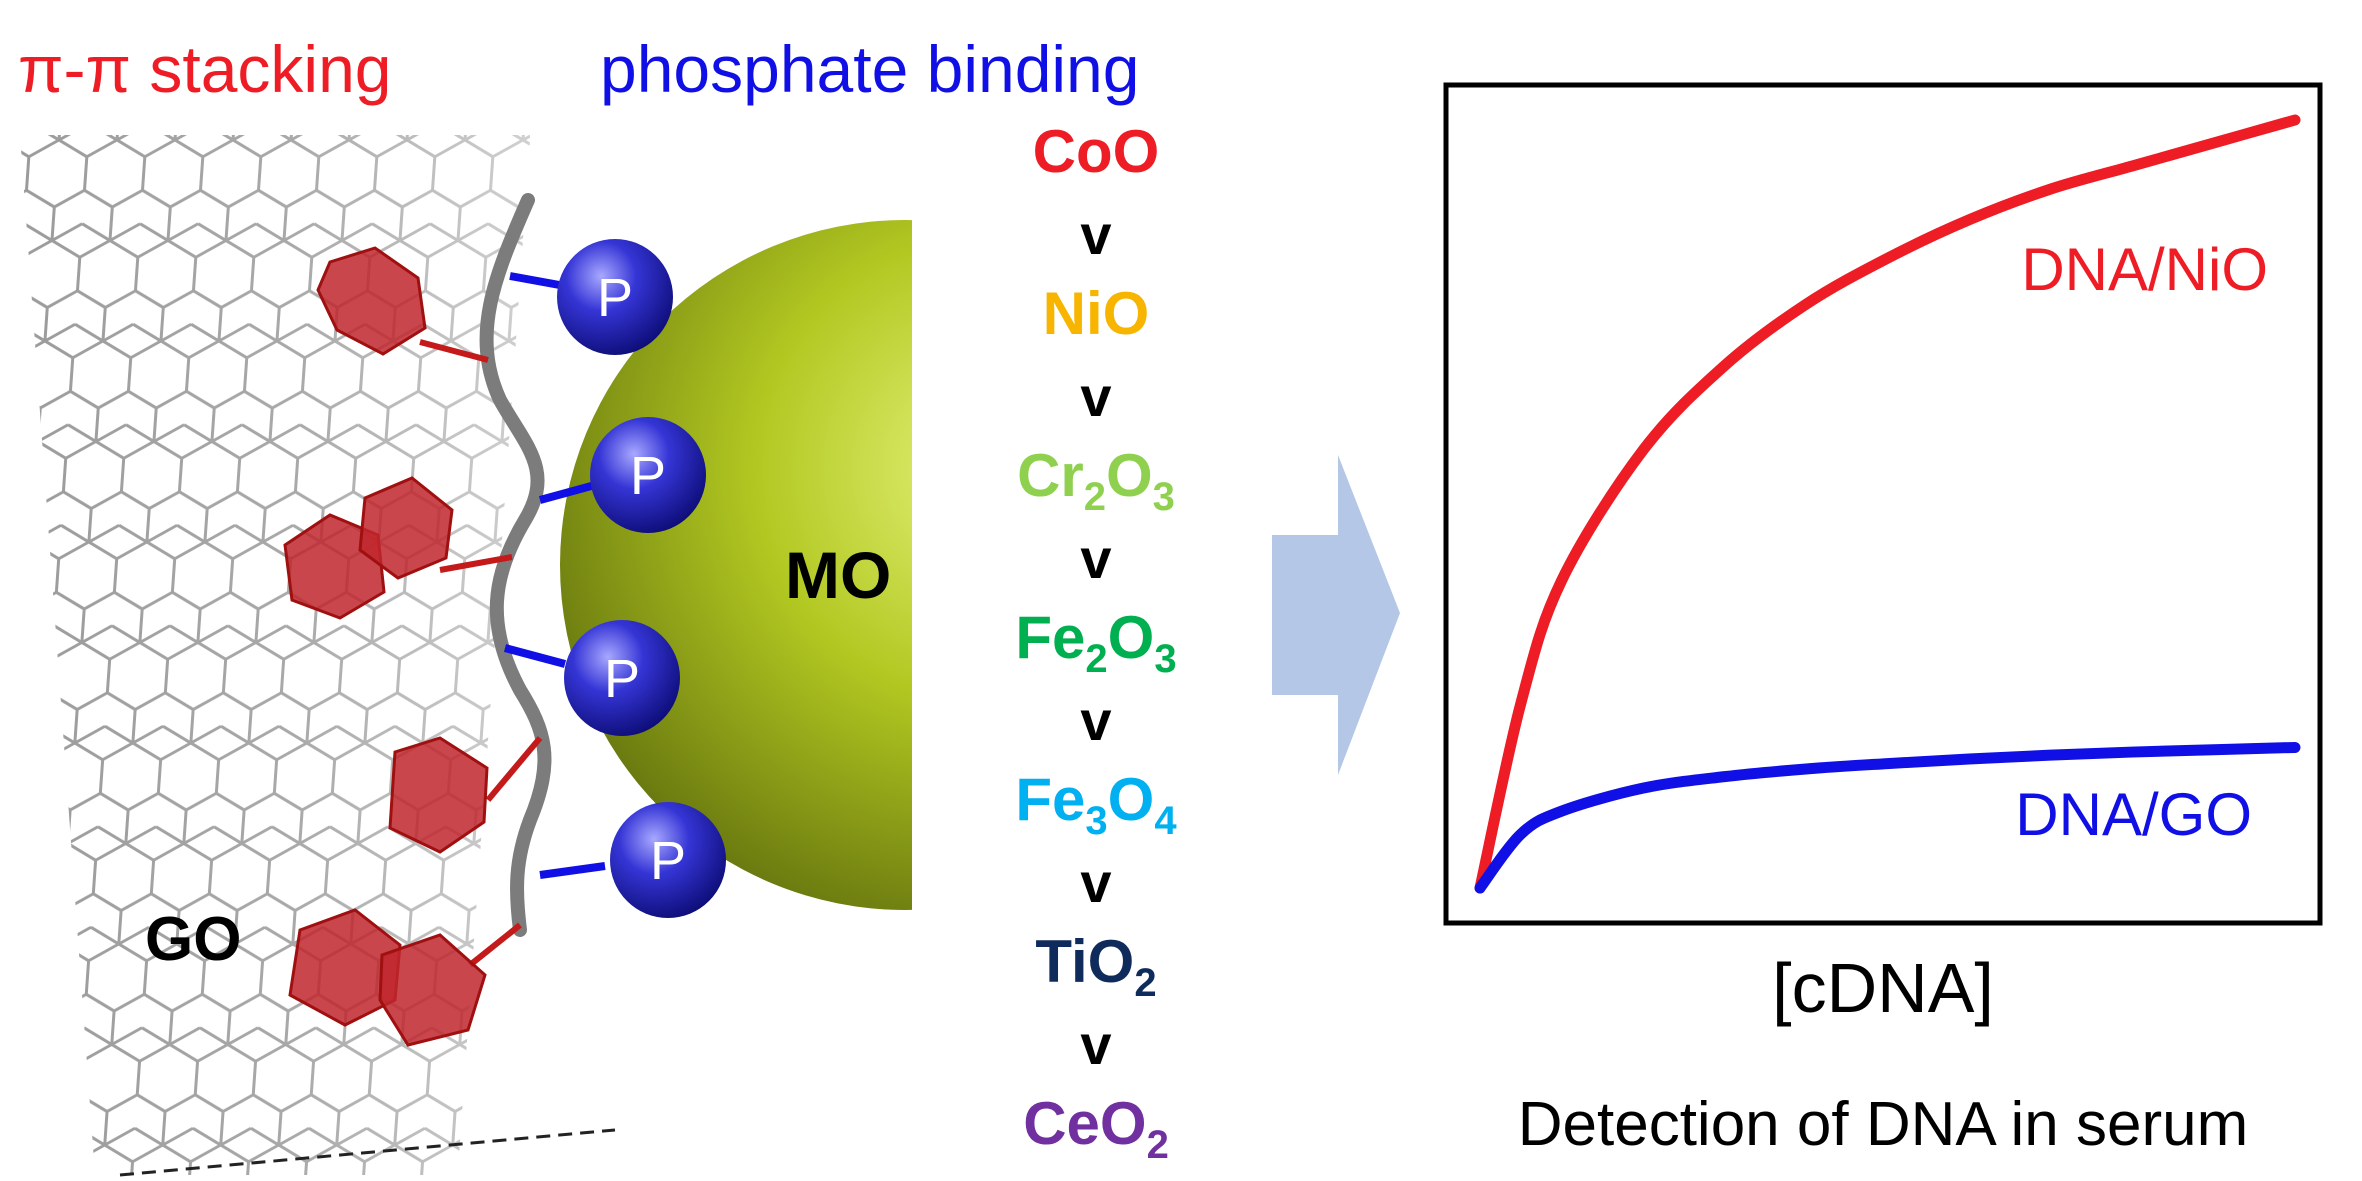  Describe the element at coordinates (413, 646) in the screenshot. I see `nucleobases` at that location.